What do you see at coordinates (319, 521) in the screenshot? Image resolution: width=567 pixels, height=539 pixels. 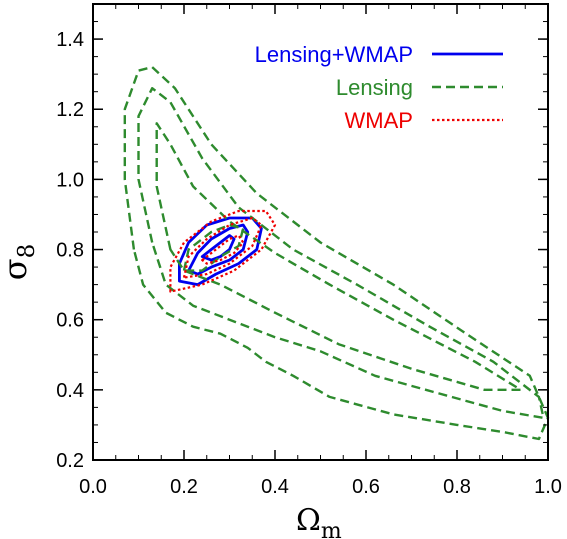 I see `x-axis-label: Ωm` at bounding box center [319, 521].